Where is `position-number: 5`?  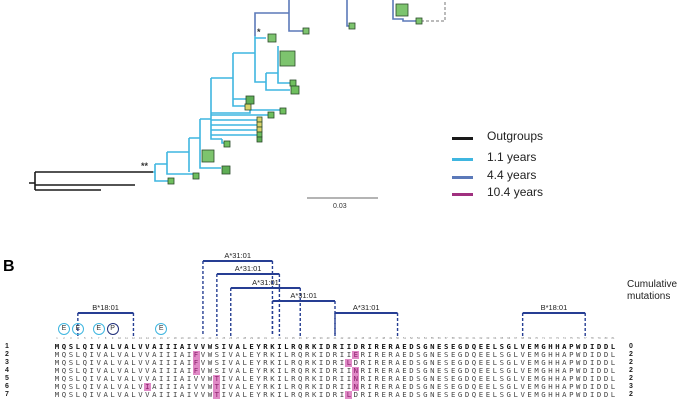 position-number: 5 is located at coordinates (85, 338).